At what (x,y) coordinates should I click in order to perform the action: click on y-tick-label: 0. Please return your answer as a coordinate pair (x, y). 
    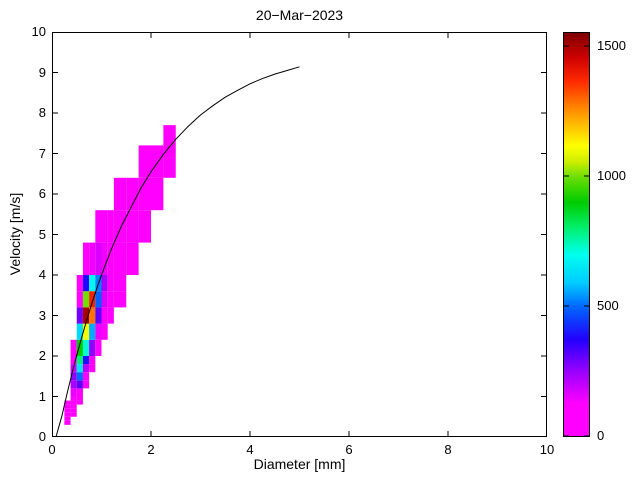
    Looking at the image, I should click on (42, 436).